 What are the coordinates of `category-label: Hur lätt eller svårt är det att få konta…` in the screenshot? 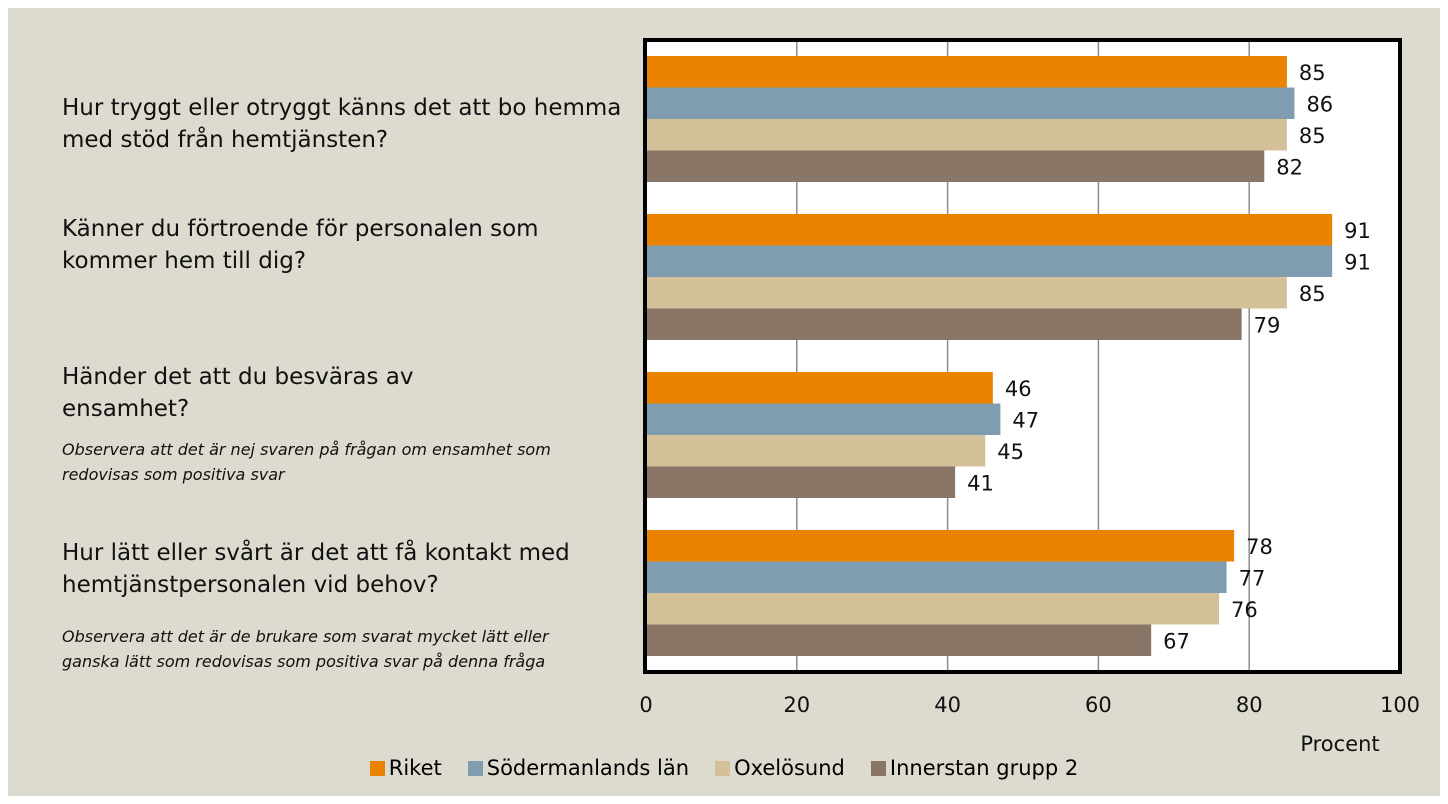 It's located at (316, 569).